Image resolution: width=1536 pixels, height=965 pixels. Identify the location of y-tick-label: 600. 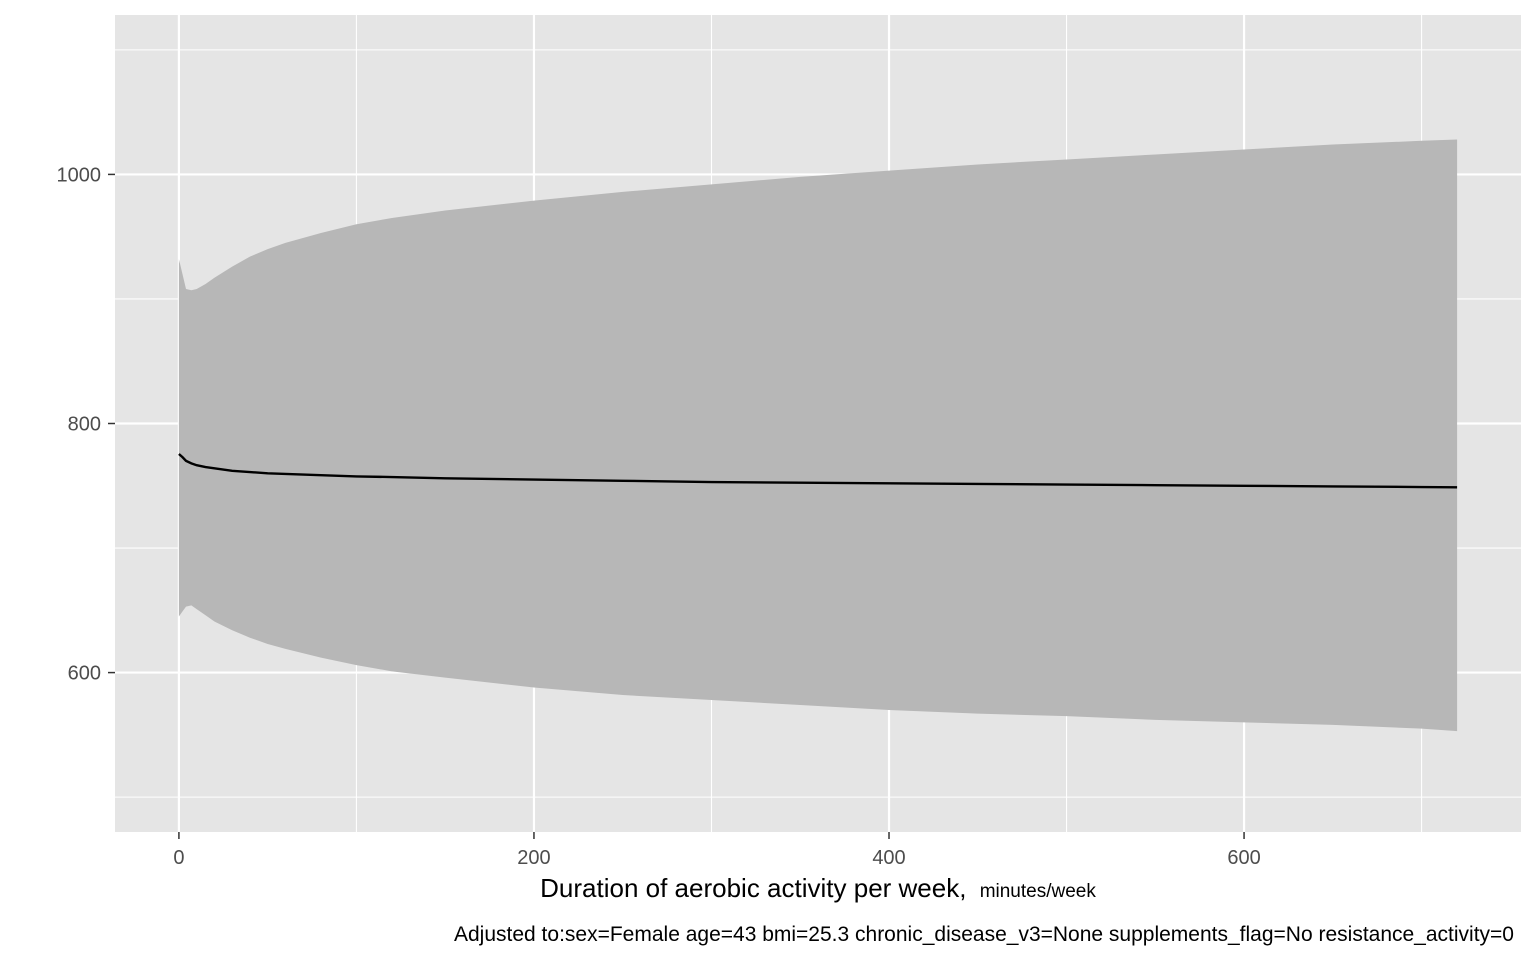
(84, 674).